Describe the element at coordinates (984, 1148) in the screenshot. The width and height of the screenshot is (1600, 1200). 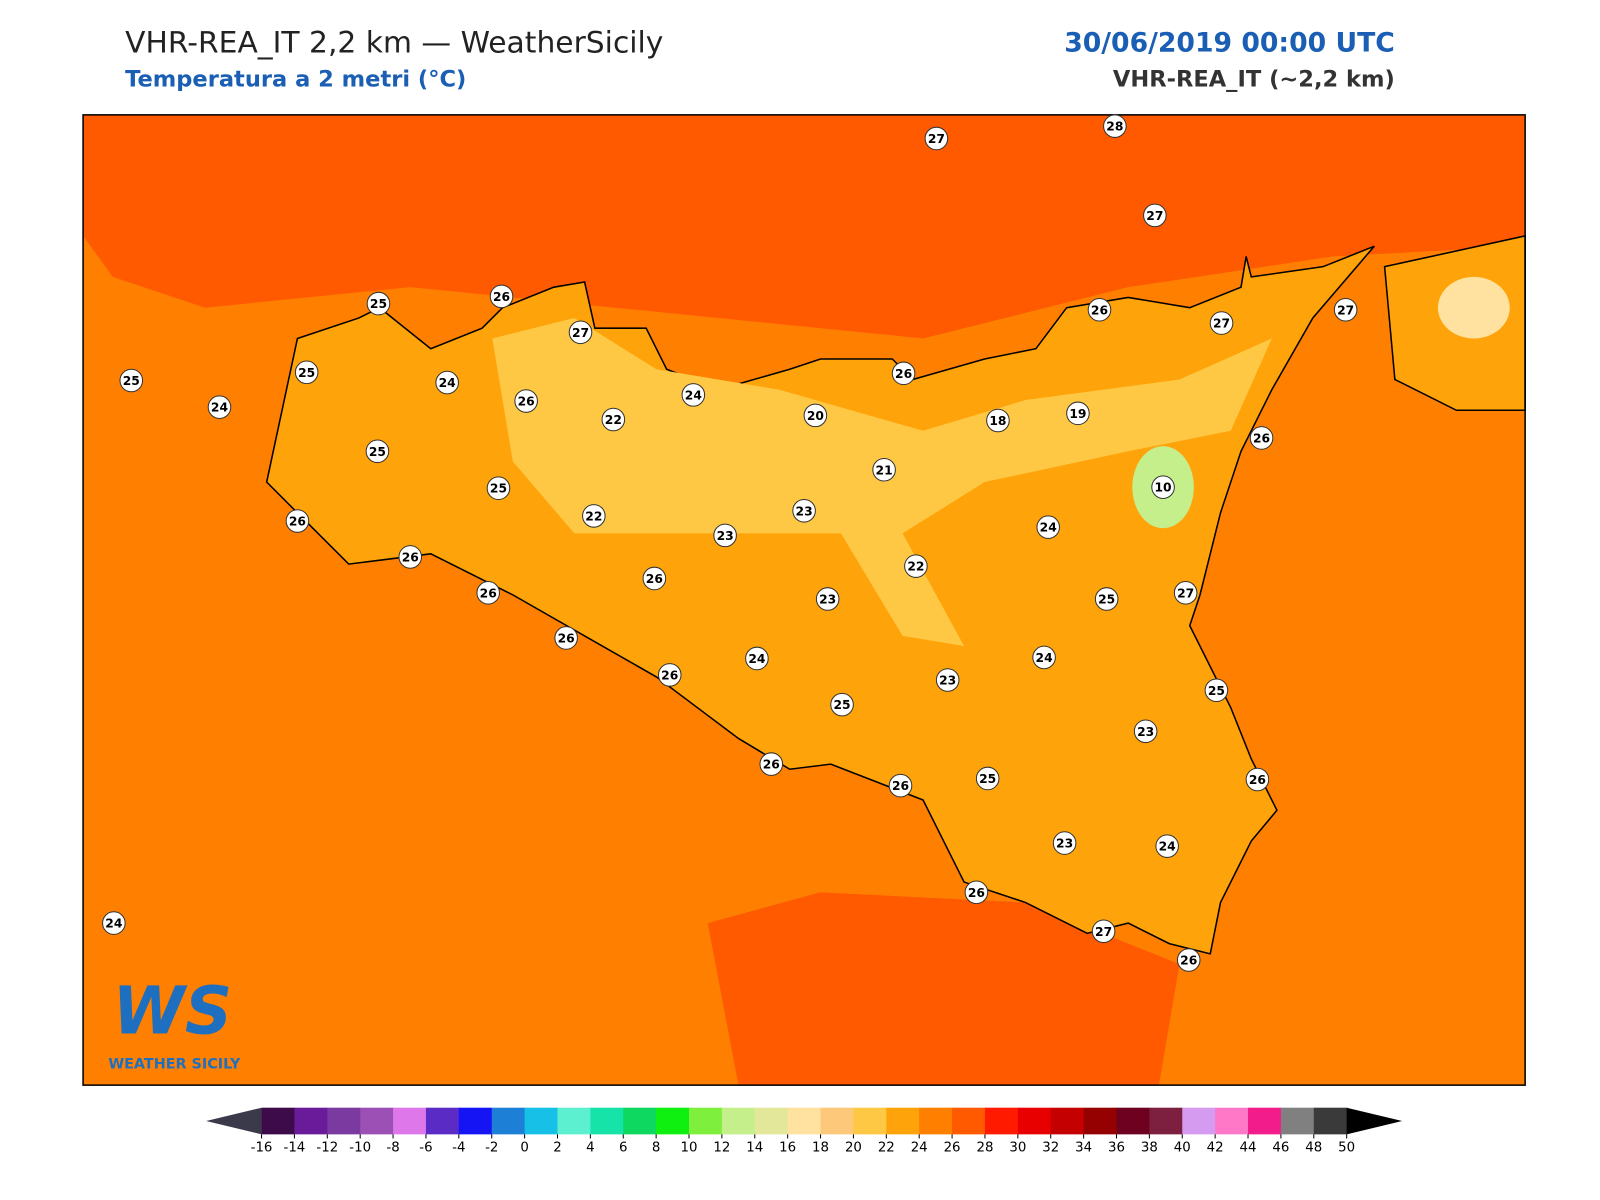
I see `colorbar-tick-label: 28` at that location.